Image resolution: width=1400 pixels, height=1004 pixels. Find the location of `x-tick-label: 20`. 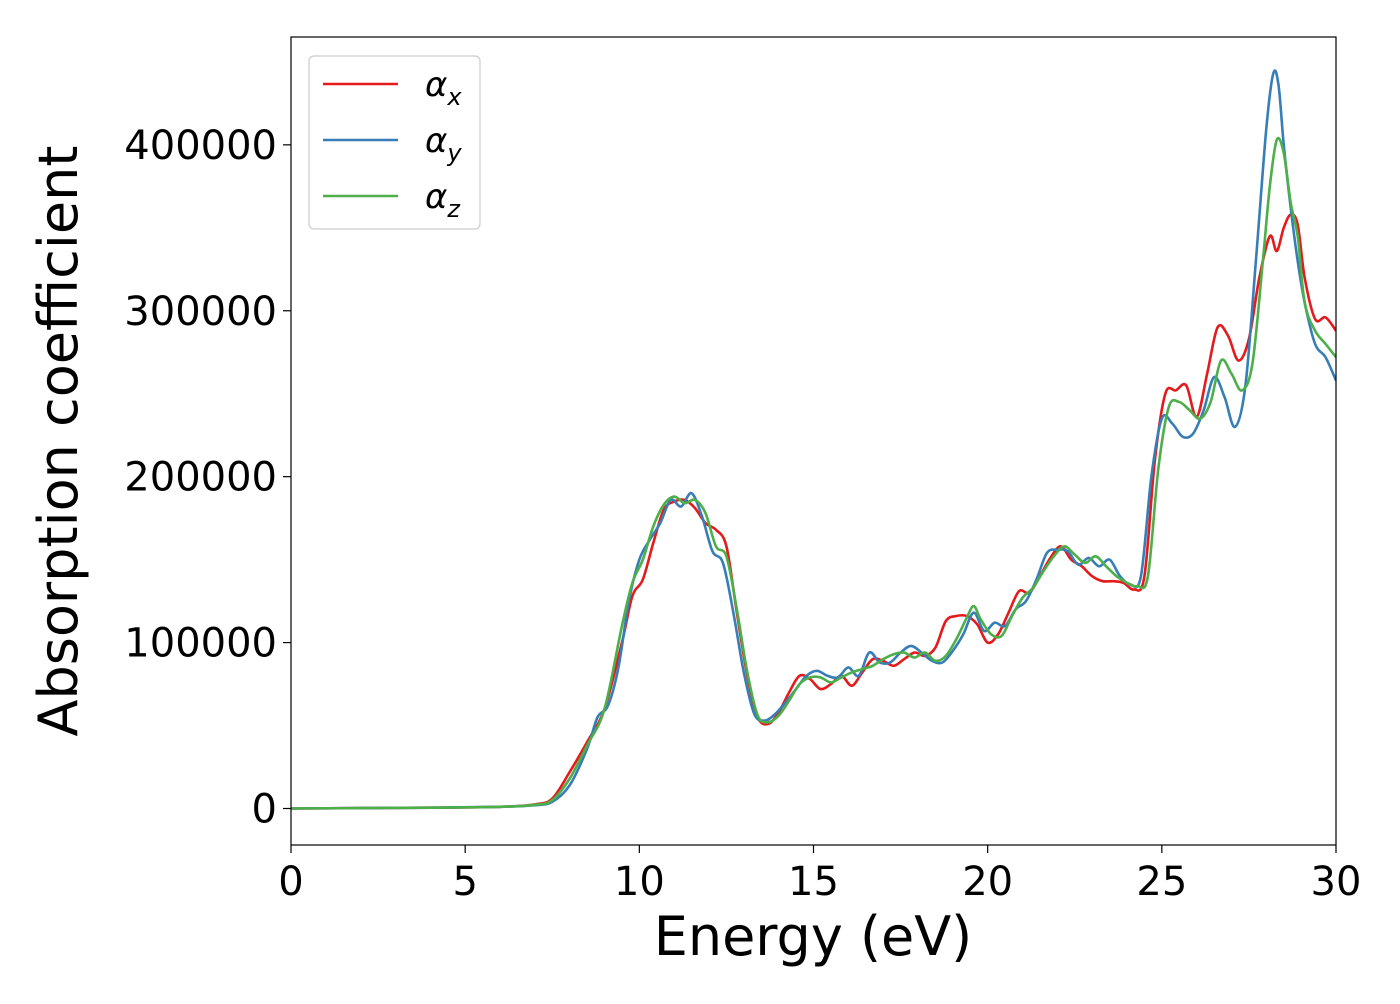

x-tick-label: 20 is located at coordinates (987, 882).